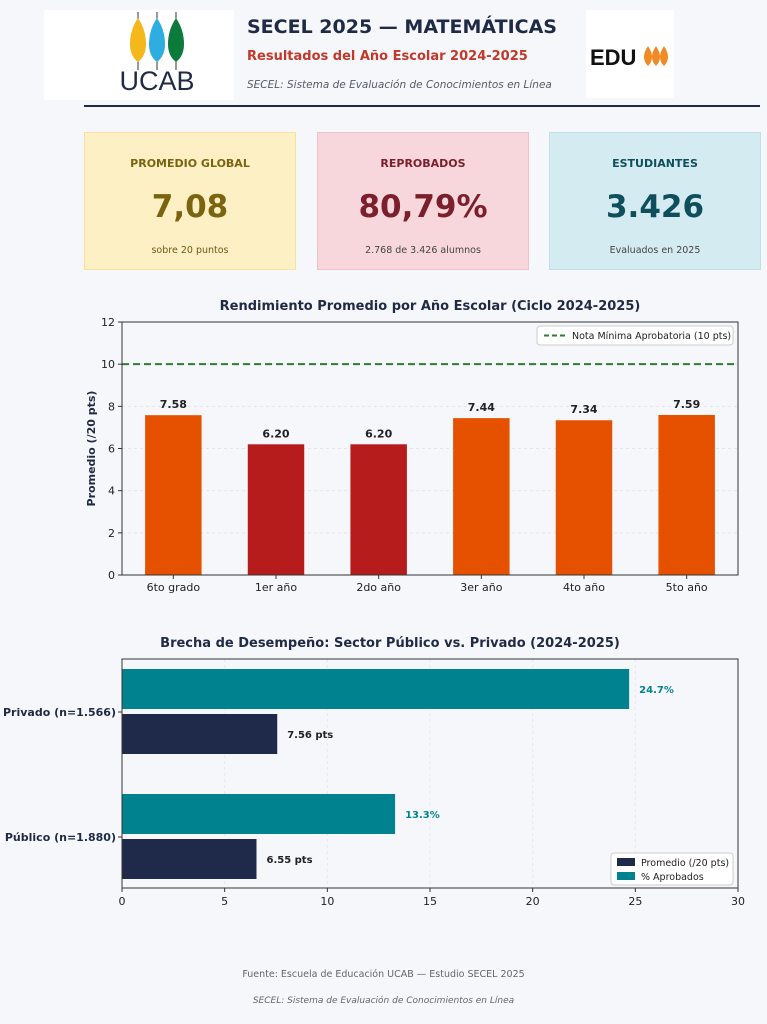 This screenshot has width=767, height=1024. Describe the element at coordinates (387, 56) in the screenshot. I see `page-subtitle: Resultados del Año Escolar 2024-2025` at that location.